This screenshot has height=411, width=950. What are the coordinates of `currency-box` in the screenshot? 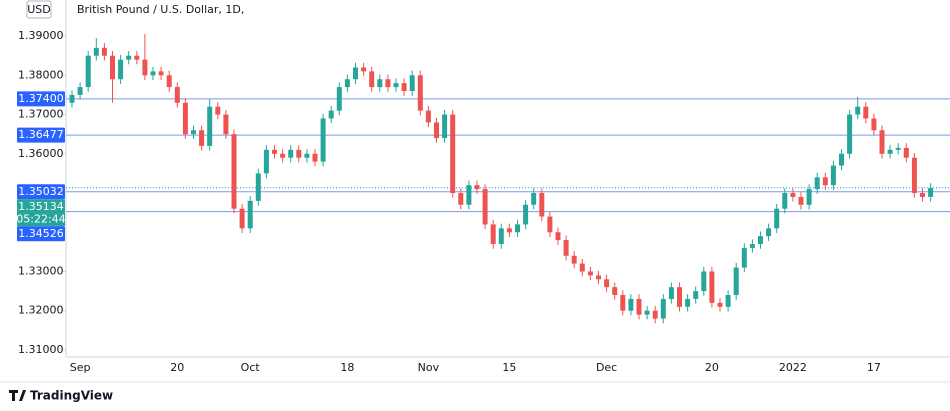 It's located at (39, 9).